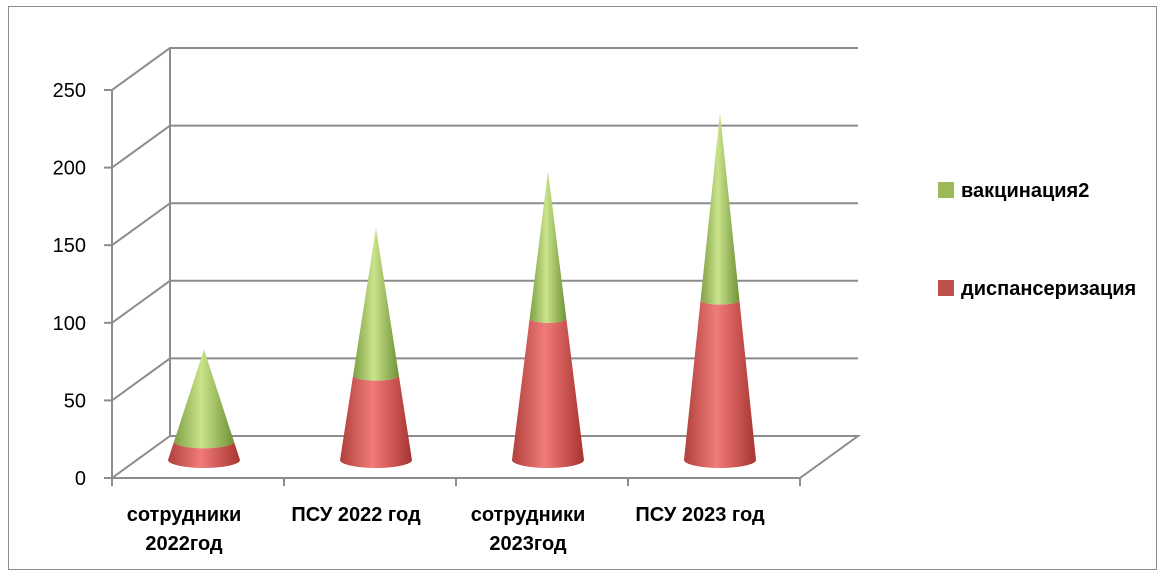 The image size is (1165, 576). I want to click on legend-label: вакцинация2, so click(1025, 191).